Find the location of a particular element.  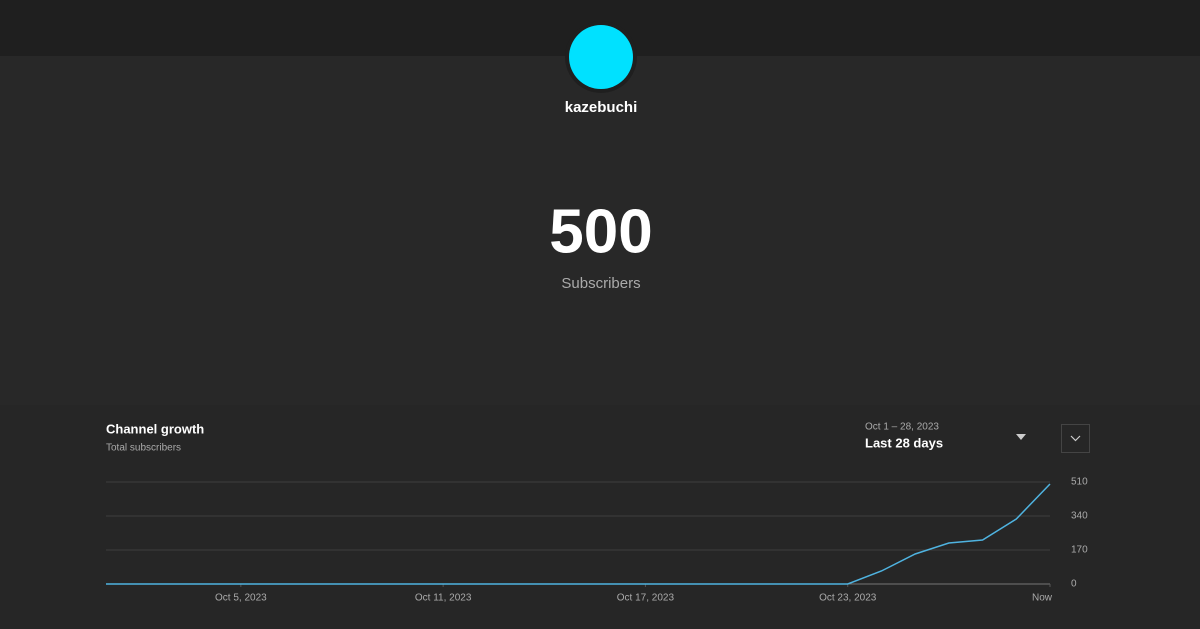

channel-name: kazebuchi is located at coordinates (601, 107).